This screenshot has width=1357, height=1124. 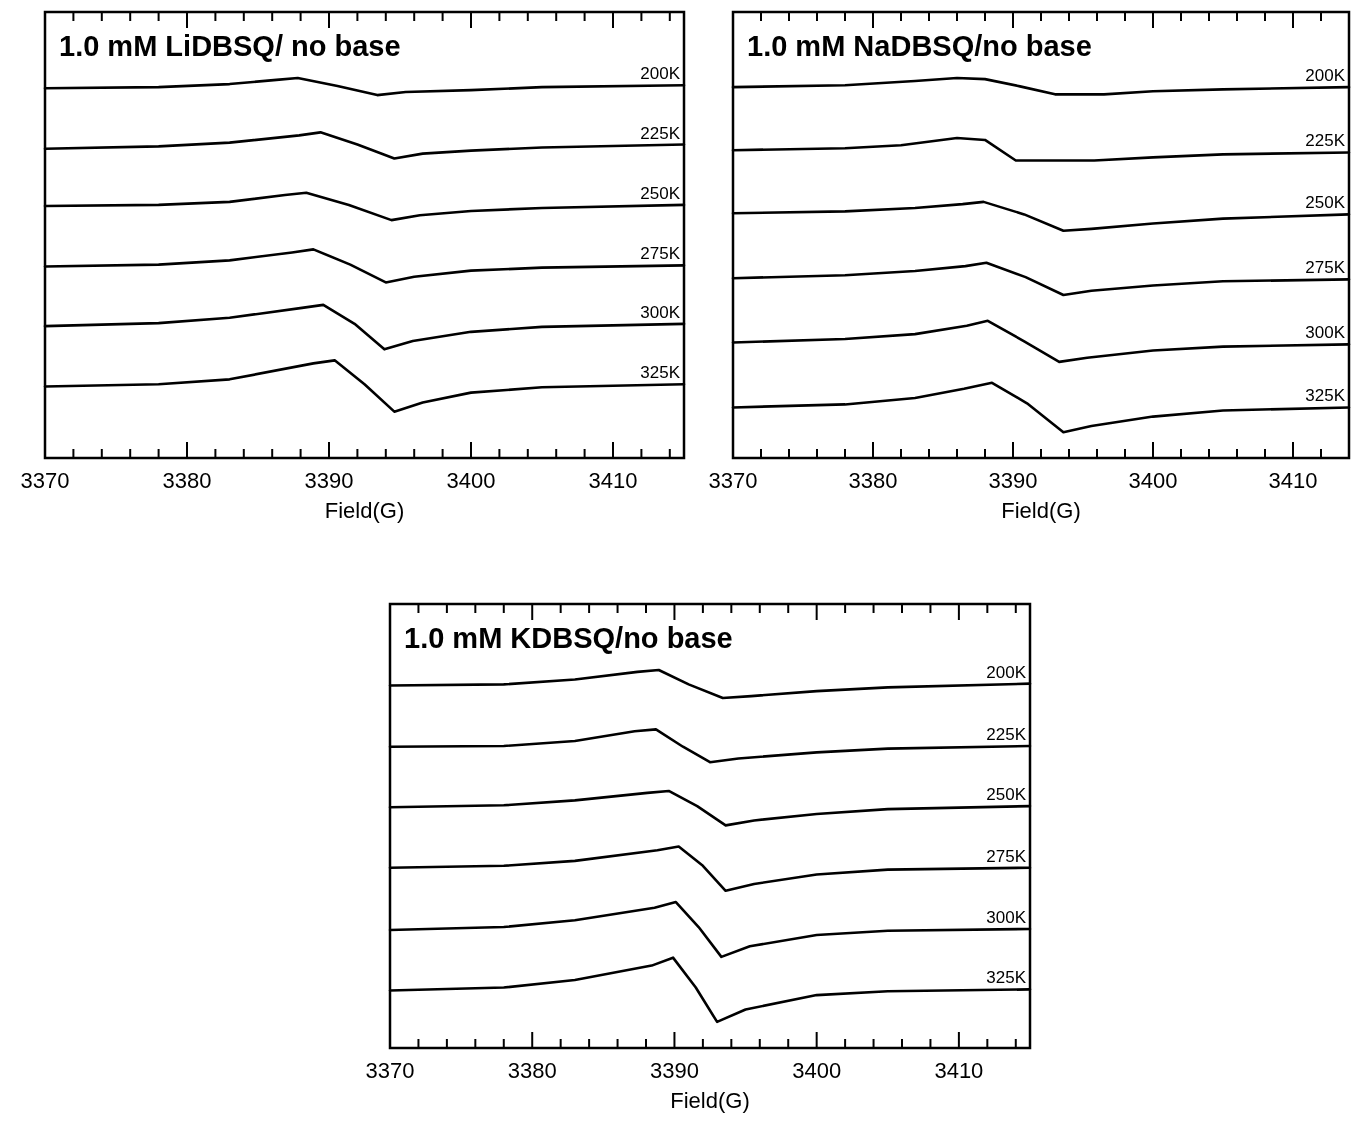 I want to click on chart-title: 1.0 mM KDBSQ/no base, so click(x=568, y=638).